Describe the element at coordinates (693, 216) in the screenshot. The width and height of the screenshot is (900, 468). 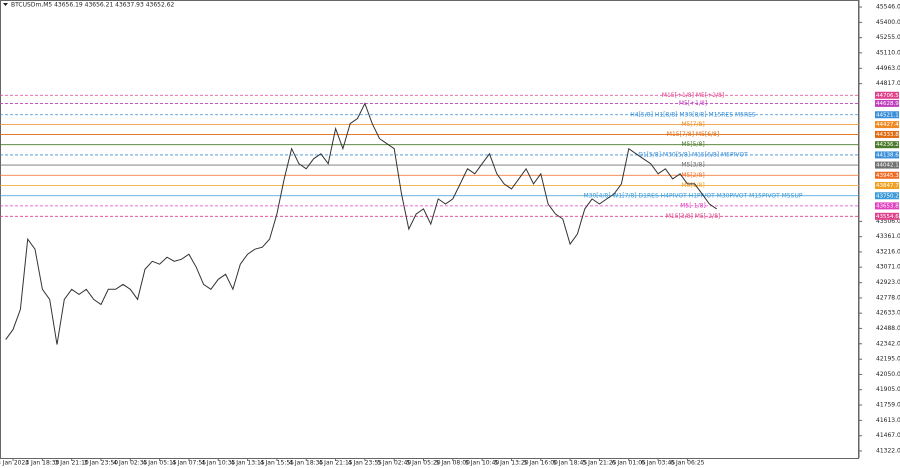
I see `level-label: M15[3/8] M5[-2/8]` at that location.